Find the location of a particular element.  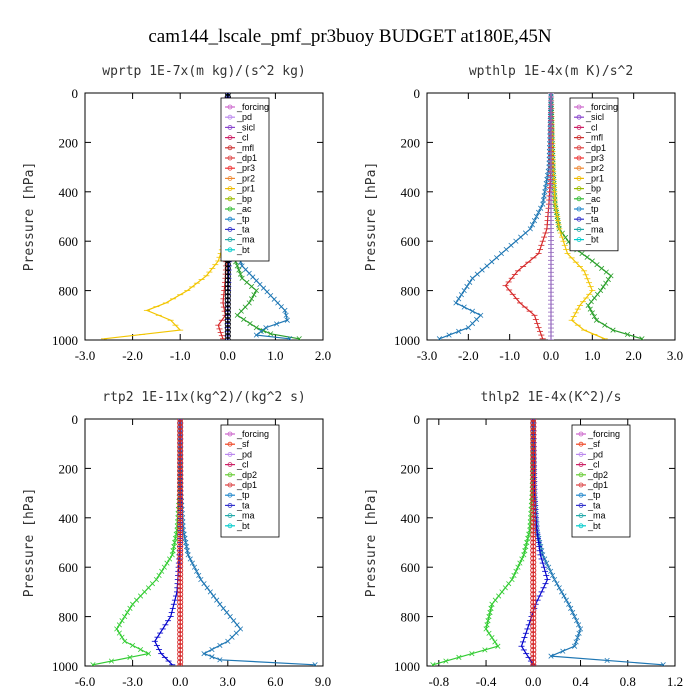

y-tick-label: 0 is located at coordinates (75, 419).